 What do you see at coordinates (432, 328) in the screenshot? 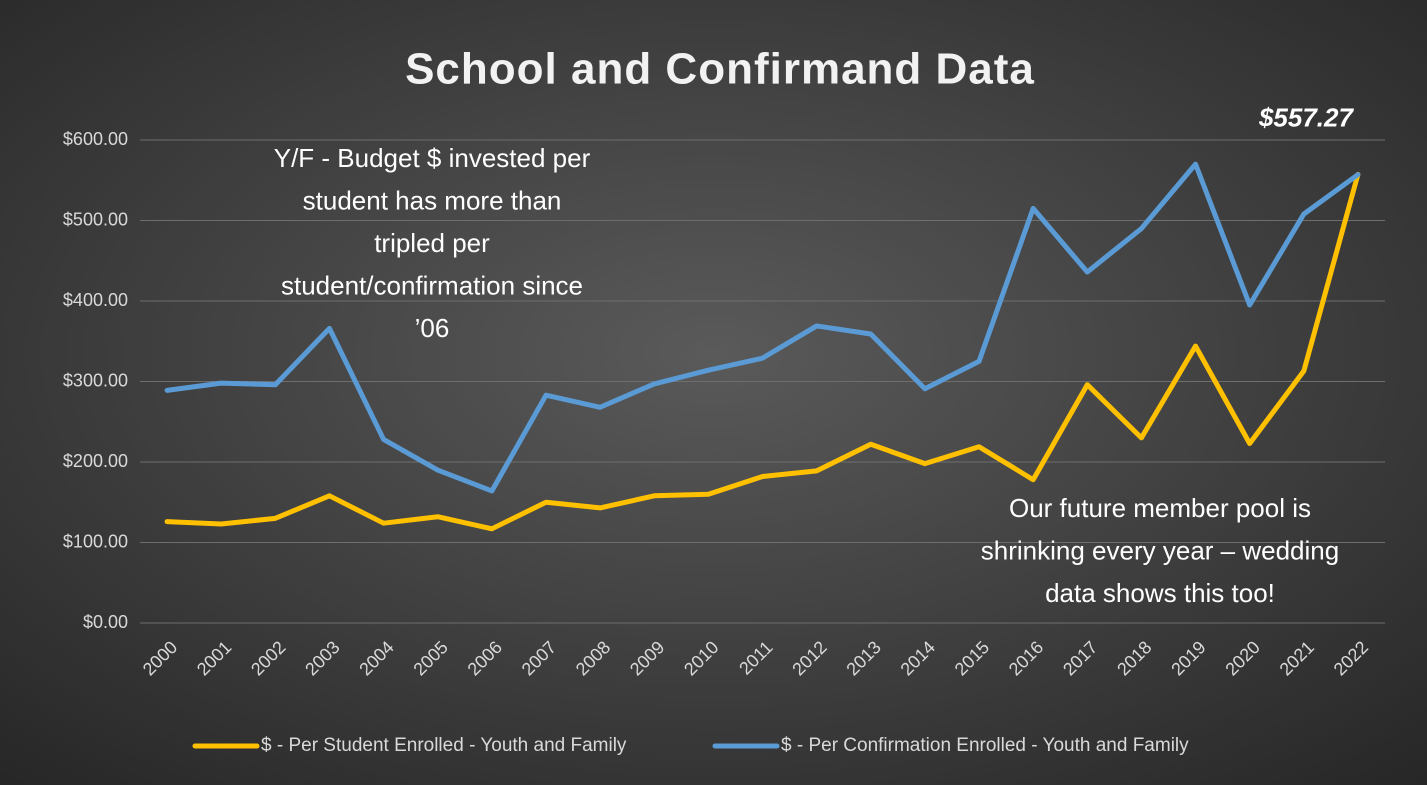
I see `annotation: ’06` at bounding box center [432, 328].